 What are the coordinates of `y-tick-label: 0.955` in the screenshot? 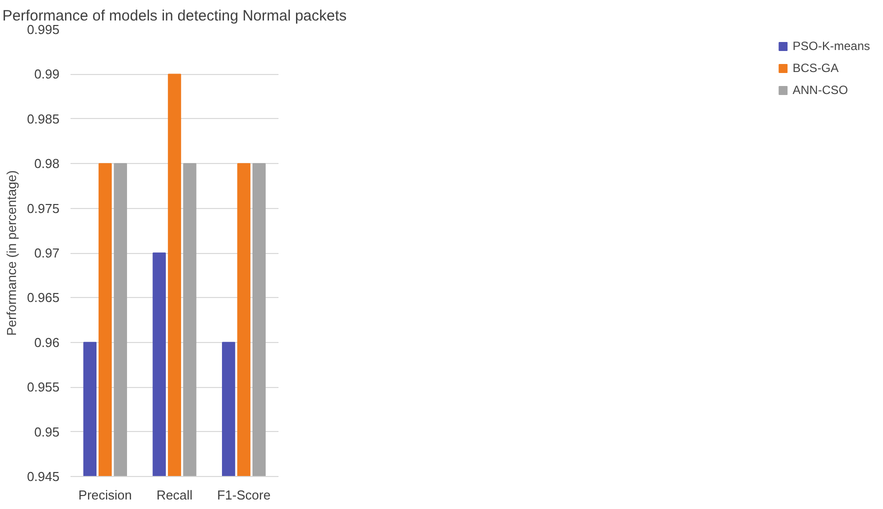 It's located at (43, 387).